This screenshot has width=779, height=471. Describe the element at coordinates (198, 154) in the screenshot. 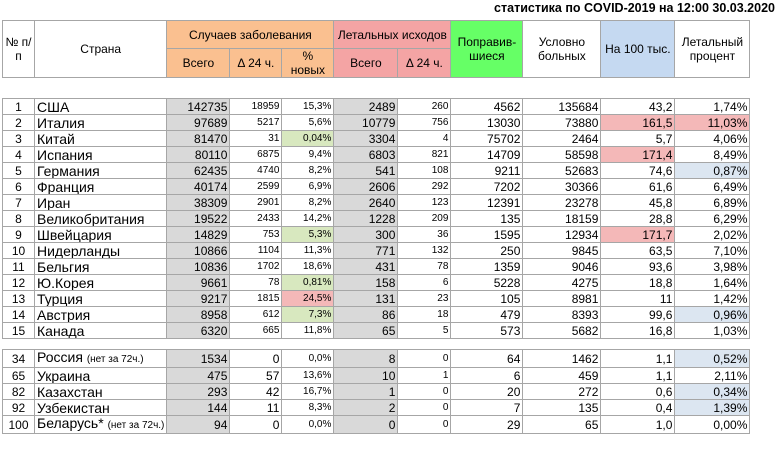

I see `cases-total: 80110` at that location.